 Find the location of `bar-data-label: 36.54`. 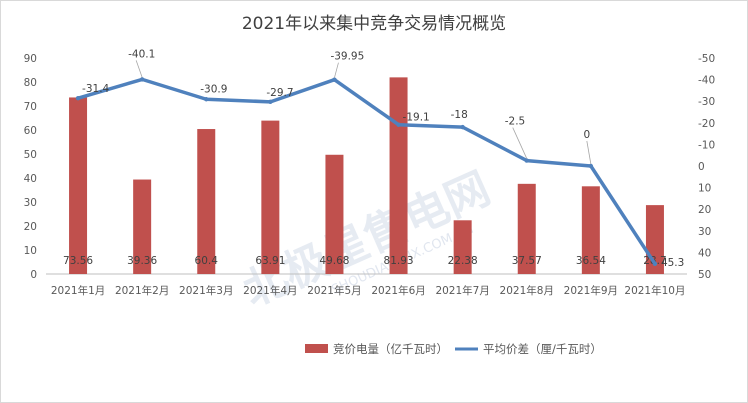

bar-data-label: 36.54 is located at coordinates (591, 261).